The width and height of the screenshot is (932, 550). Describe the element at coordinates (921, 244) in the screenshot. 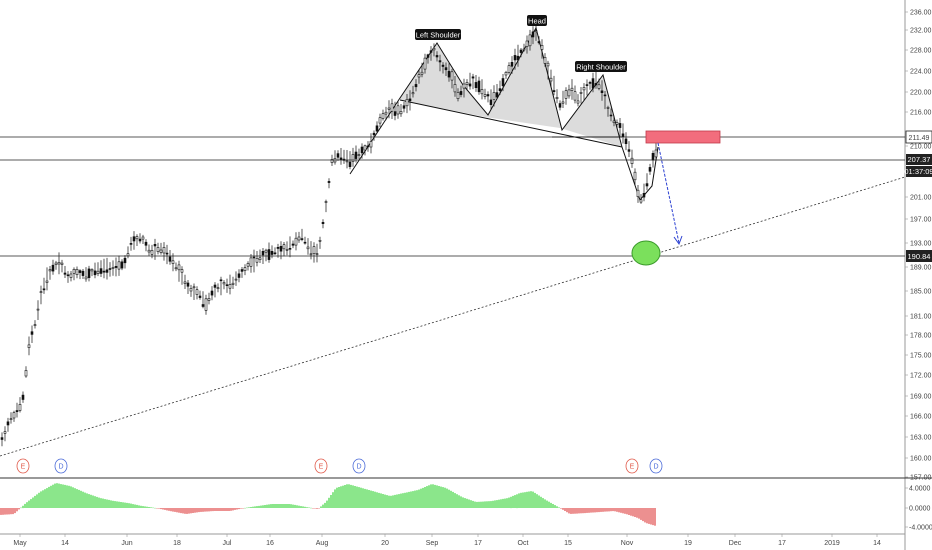

I see `y-tick-label: 193.00` at that location.